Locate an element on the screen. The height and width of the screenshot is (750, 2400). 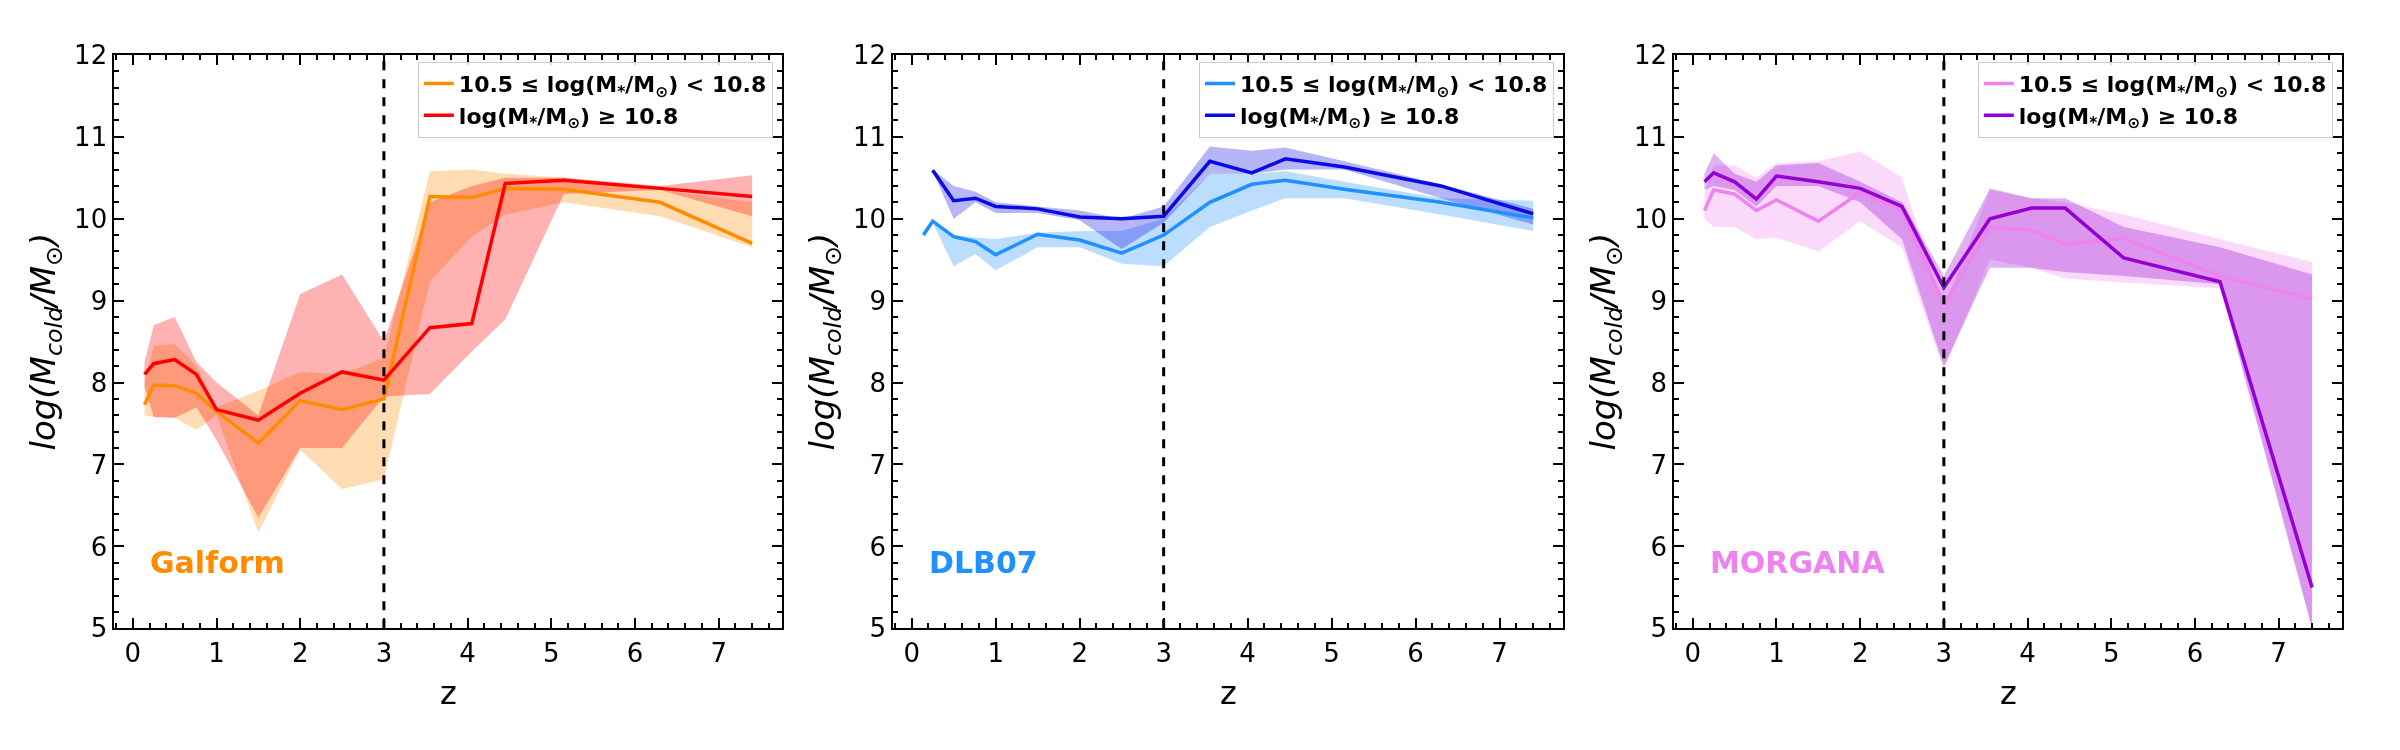
annotation: DLB07 is located at coordinates (983, 562).